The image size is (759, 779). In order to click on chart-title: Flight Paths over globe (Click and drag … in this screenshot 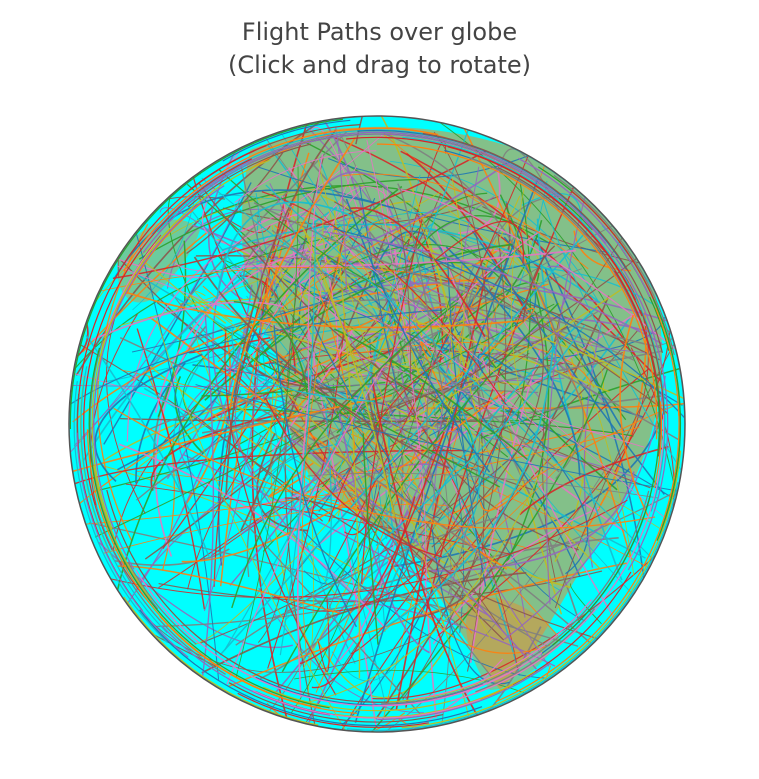, I will do `click(379, 49)`.